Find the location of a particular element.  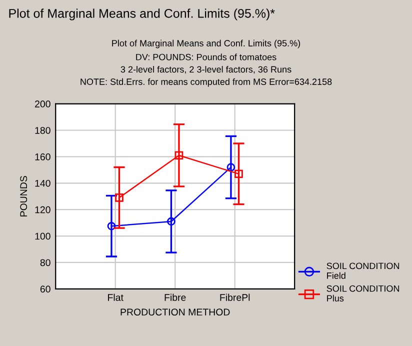

x-axis-title: PRODUCTION METHOD is located at coordinates (175, 312).